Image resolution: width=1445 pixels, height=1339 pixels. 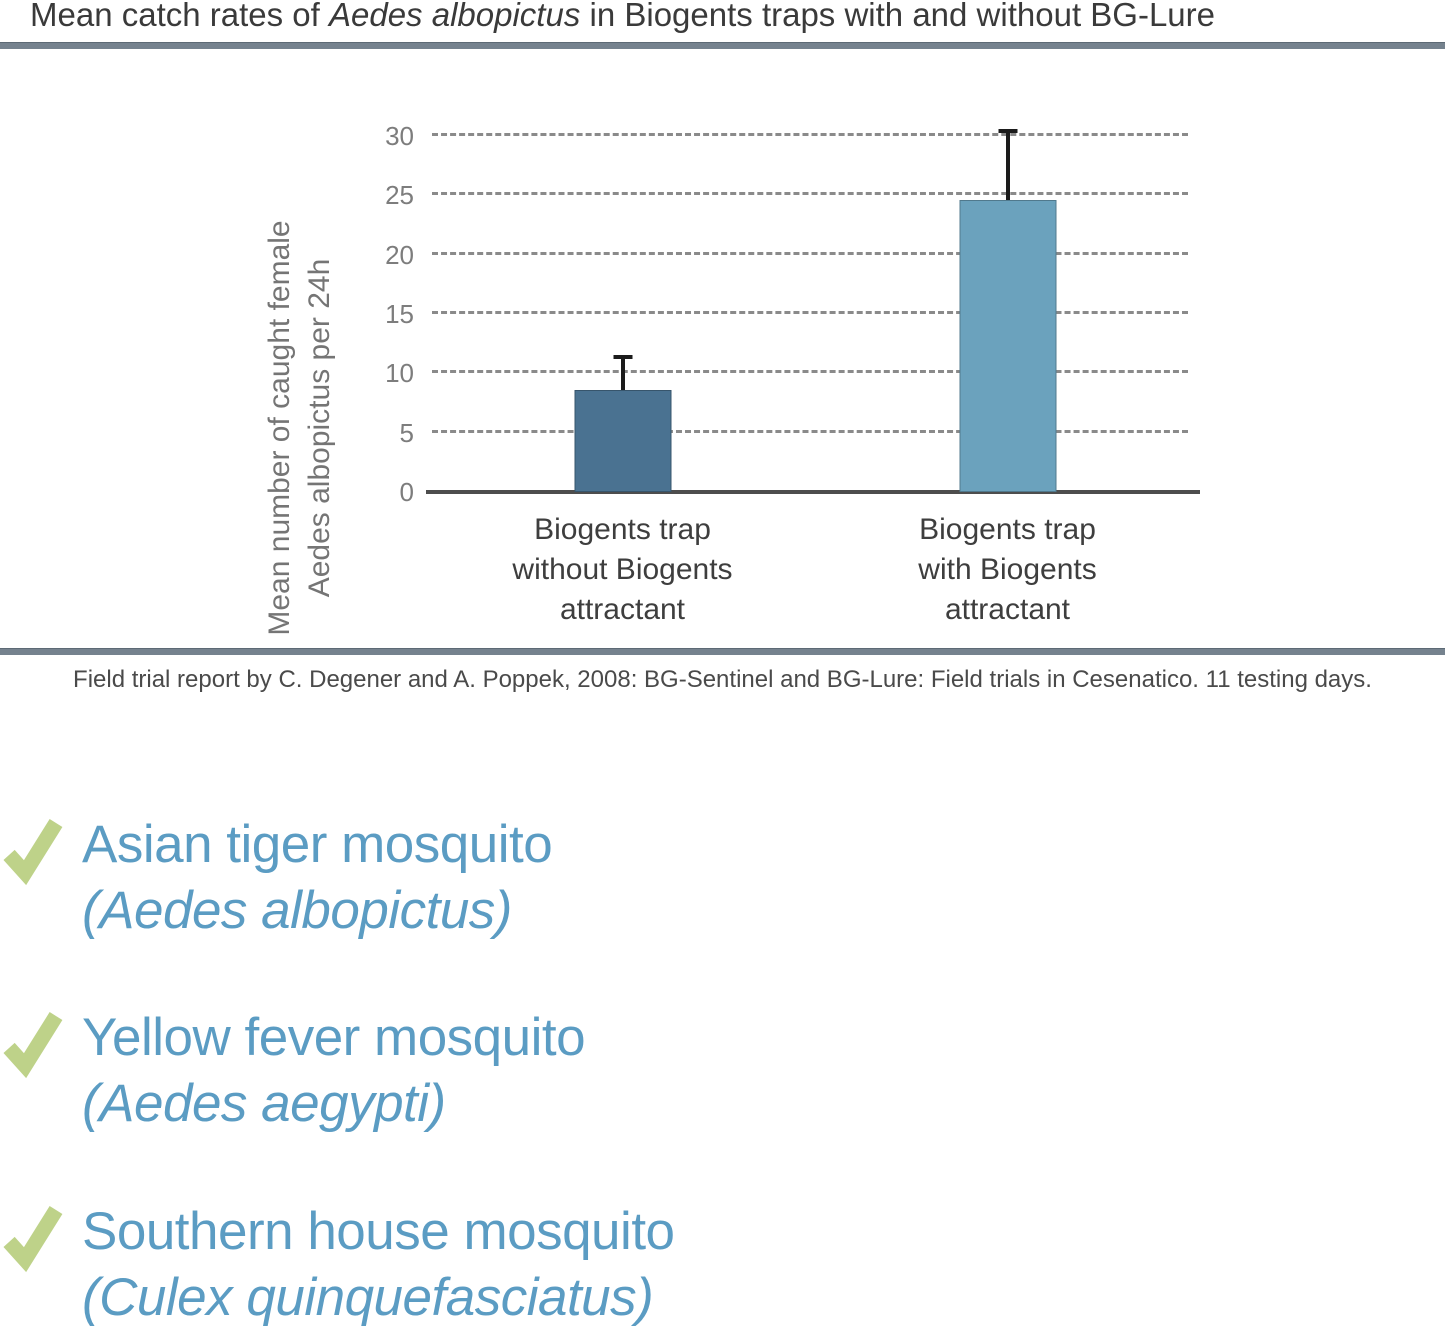 I want to click on x-category-label-line: with Biogents, so click(x=1007, y=569).